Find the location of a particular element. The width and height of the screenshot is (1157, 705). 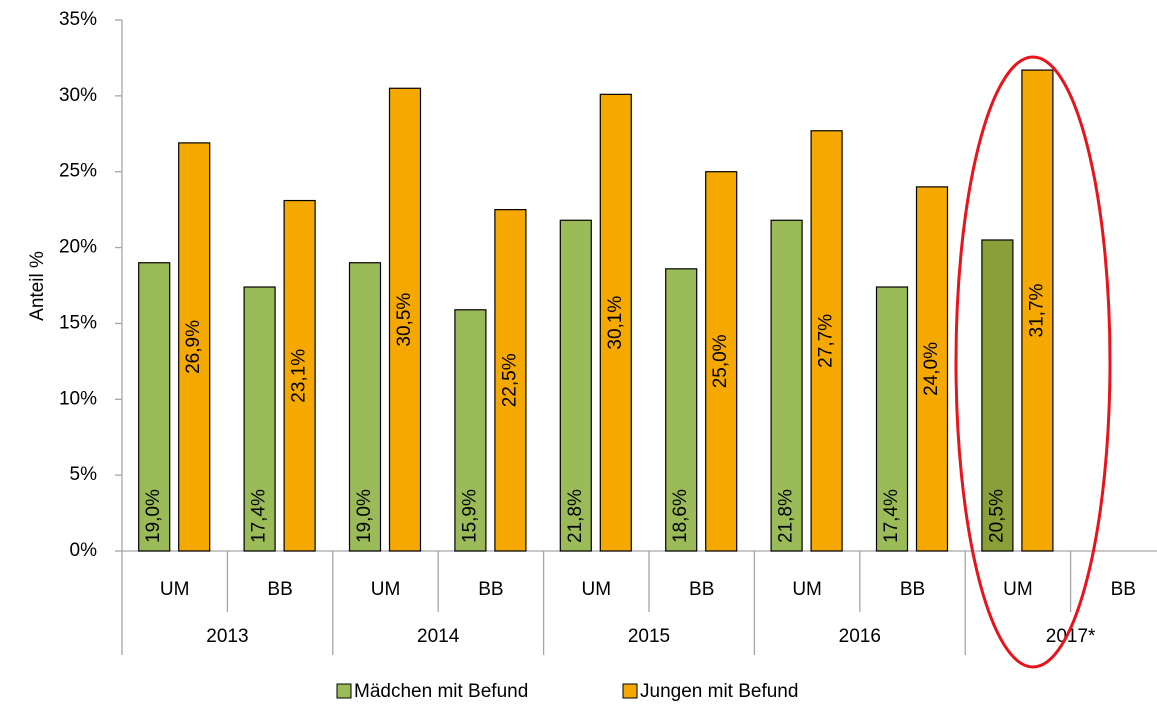

x-group-label: 2014 is located at coordinates (438, 636).